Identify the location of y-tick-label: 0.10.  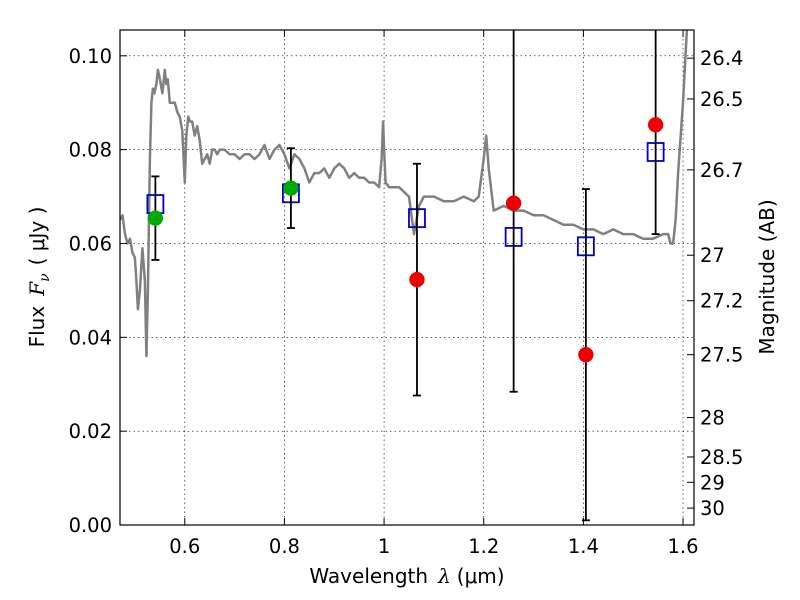
(90, 56).